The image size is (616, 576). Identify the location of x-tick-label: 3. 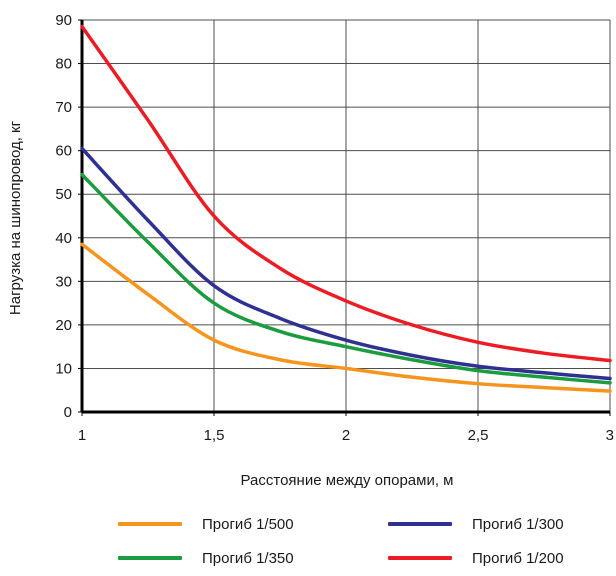
(610, 435).